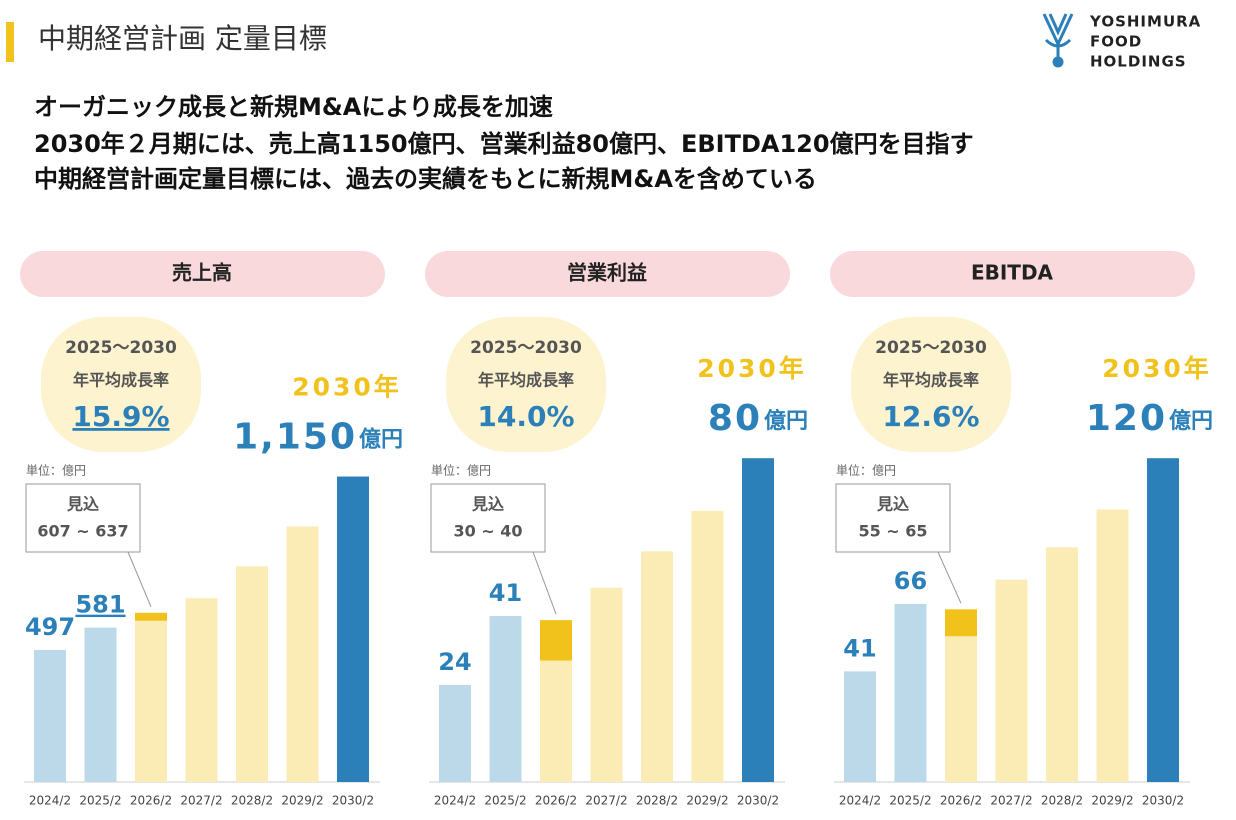  I want to click on panel-title: 営業利益, so click(607, 273).